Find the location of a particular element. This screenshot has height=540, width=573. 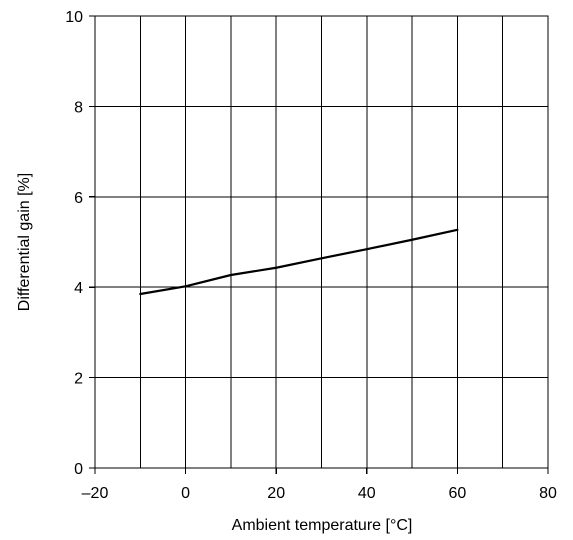

x-tick-label: 80 is located at coordinates (548, 493).